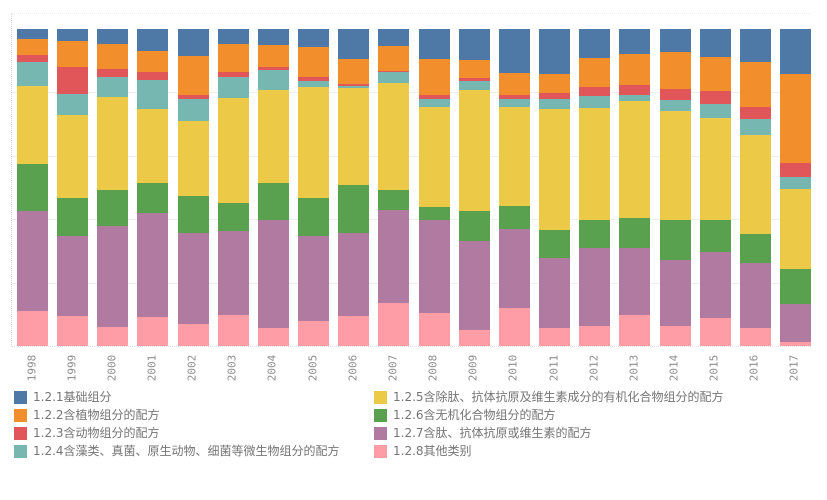  Describe the element at coordinates (549, 415) in the screenshot. I see `legend-item: 1.2.6含无机化合物组分的配方` at that location.